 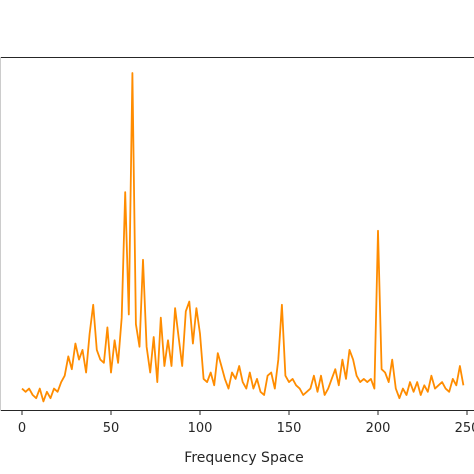 What do you see at coordinates (243, 458) in the screenshot?
I see `x-axis-label: Frequency Space` at bounding box center [243, 458].